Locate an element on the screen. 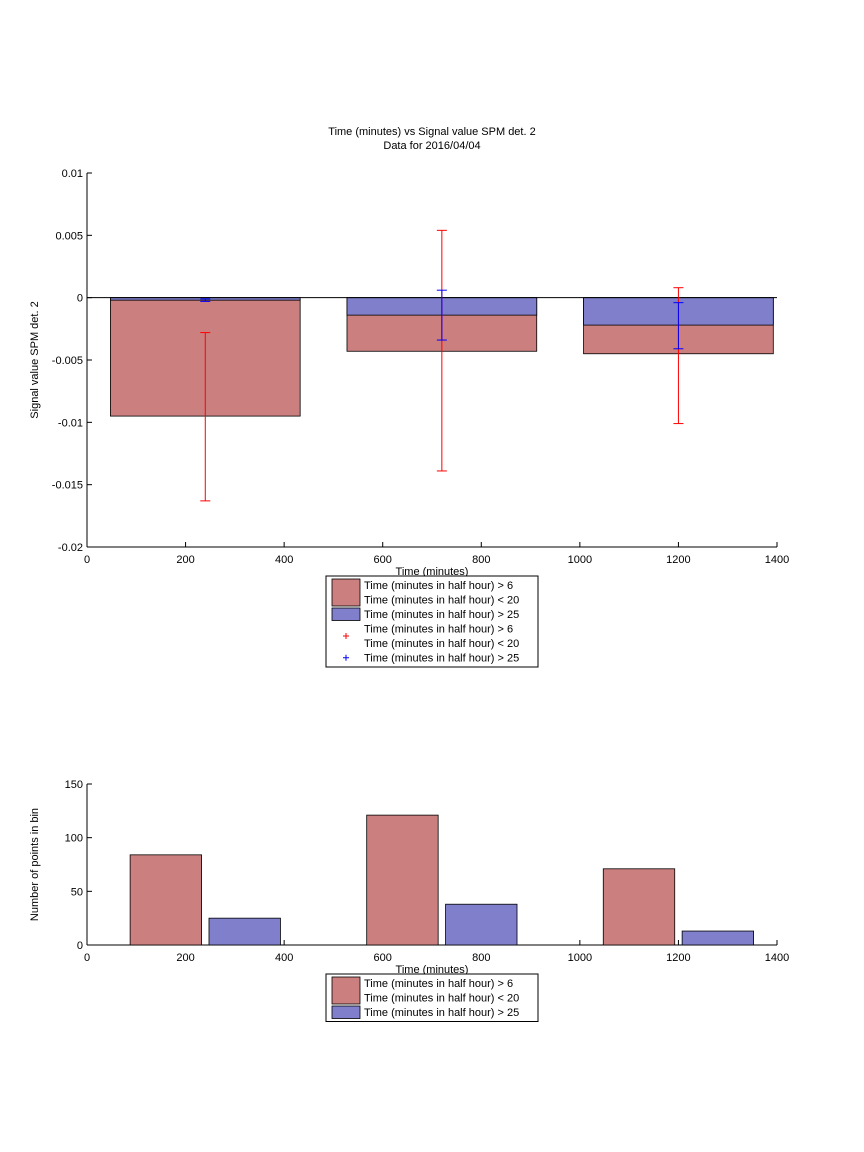 Image resolution: width=864 pixels, height=1152 pixels. y-tick-label: -0.02 is located at coordinates (70, 548).